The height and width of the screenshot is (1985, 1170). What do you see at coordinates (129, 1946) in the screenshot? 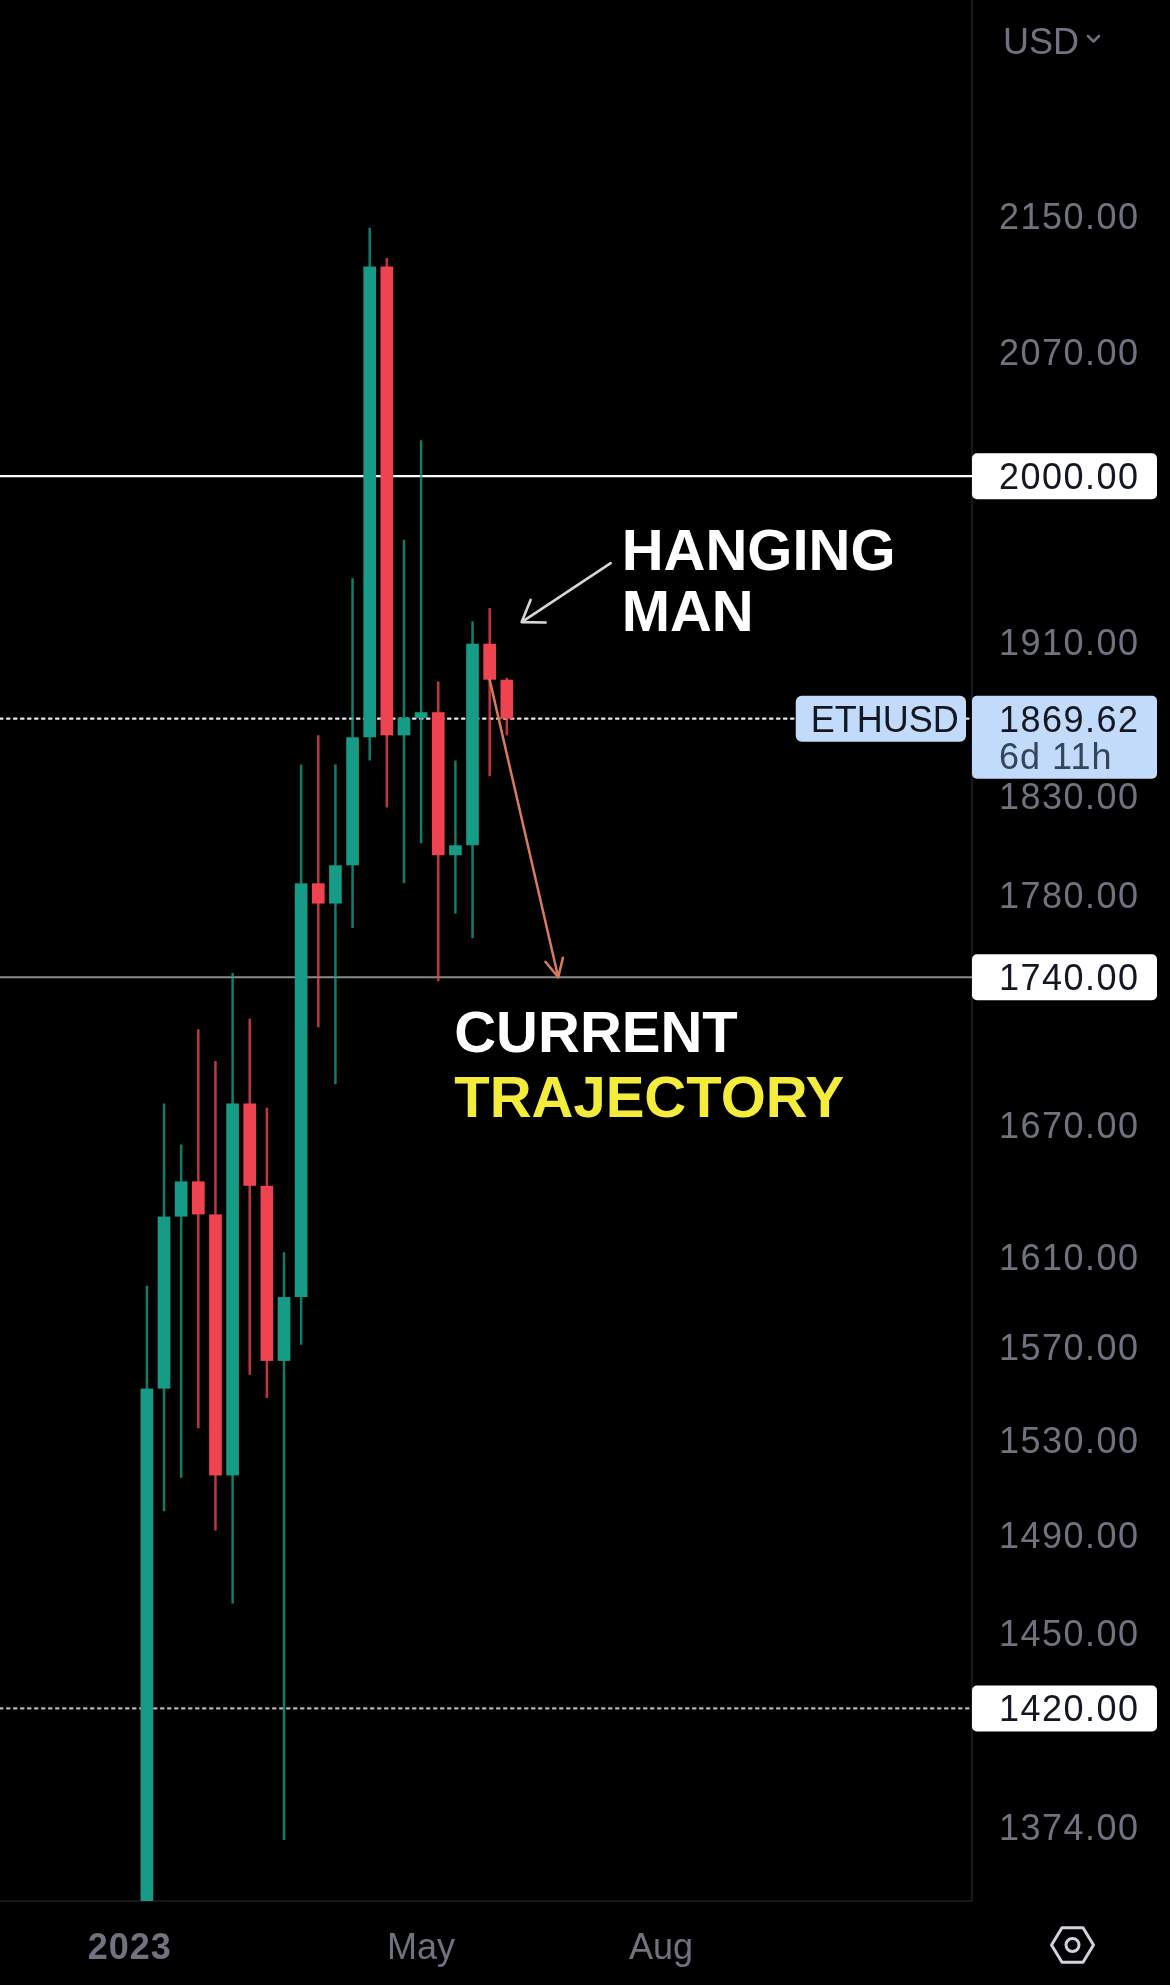
I see `x-tick-label: 2023` at bounding box center [129, 1946].